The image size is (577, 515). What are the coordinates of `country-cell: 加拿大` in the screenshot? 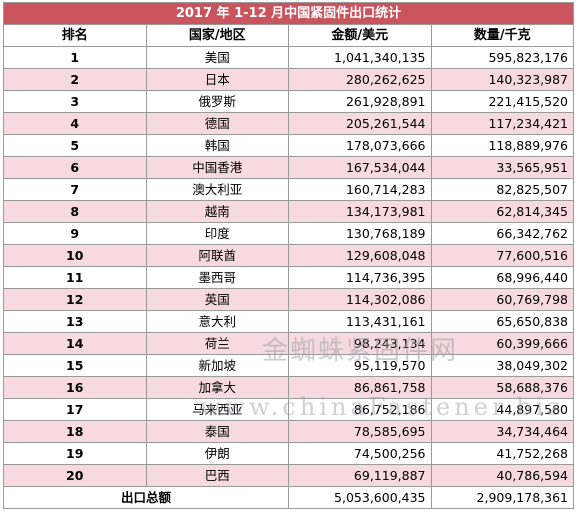 It's located at (217, 387).